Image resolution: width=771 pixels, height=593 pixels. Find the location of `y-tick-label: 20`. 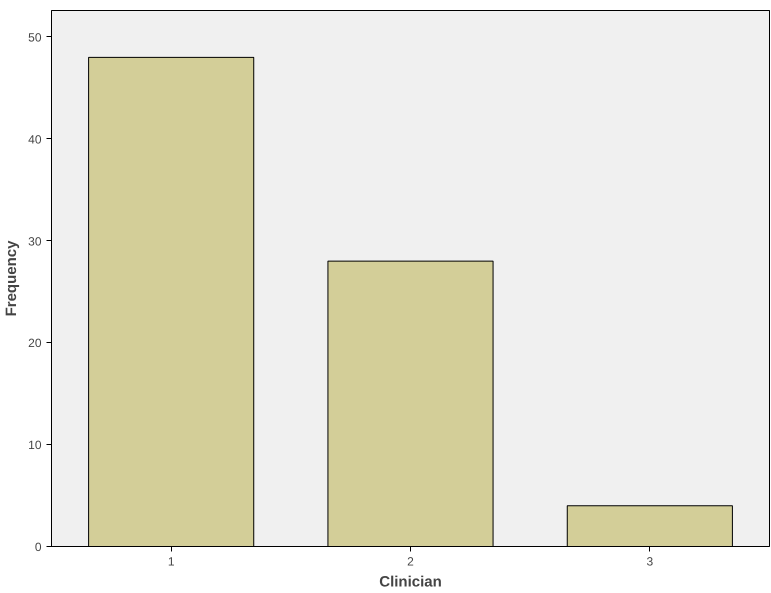

y-tick-label: 20 is located at coordinates (35, 343).